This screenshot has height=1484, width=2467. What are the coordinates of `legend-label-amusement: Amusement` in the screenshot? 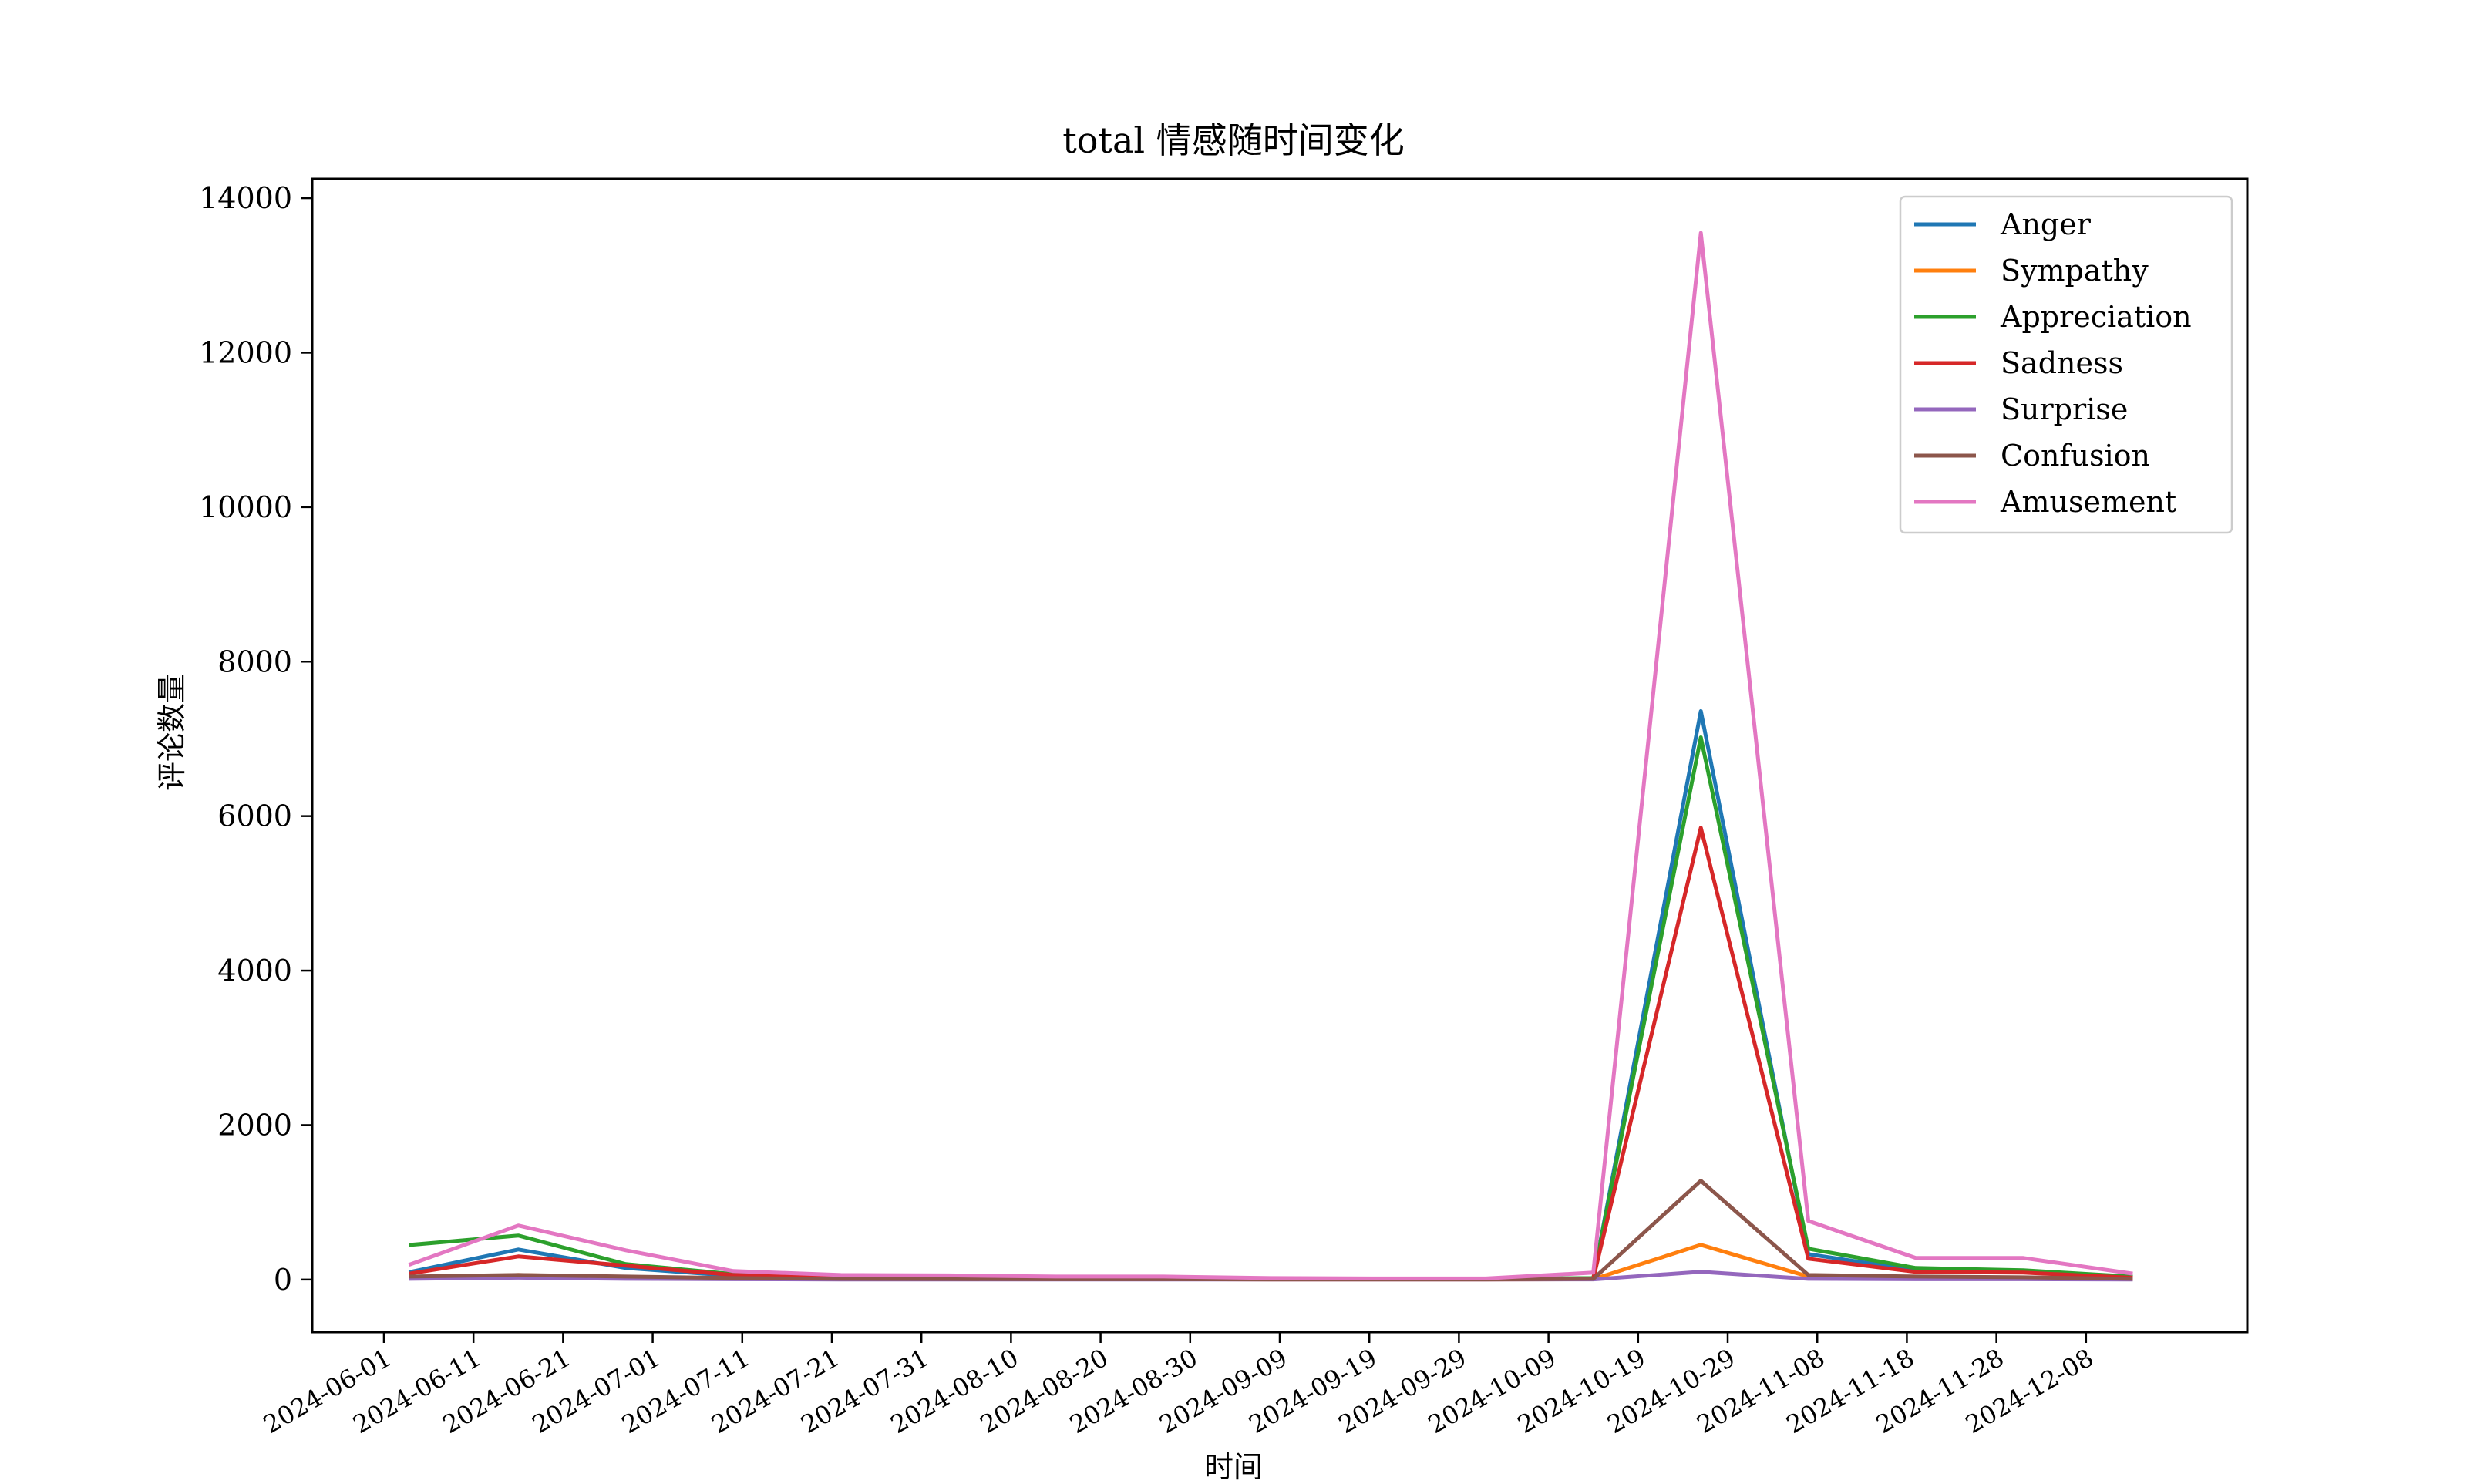 It's located at (2088, 502).